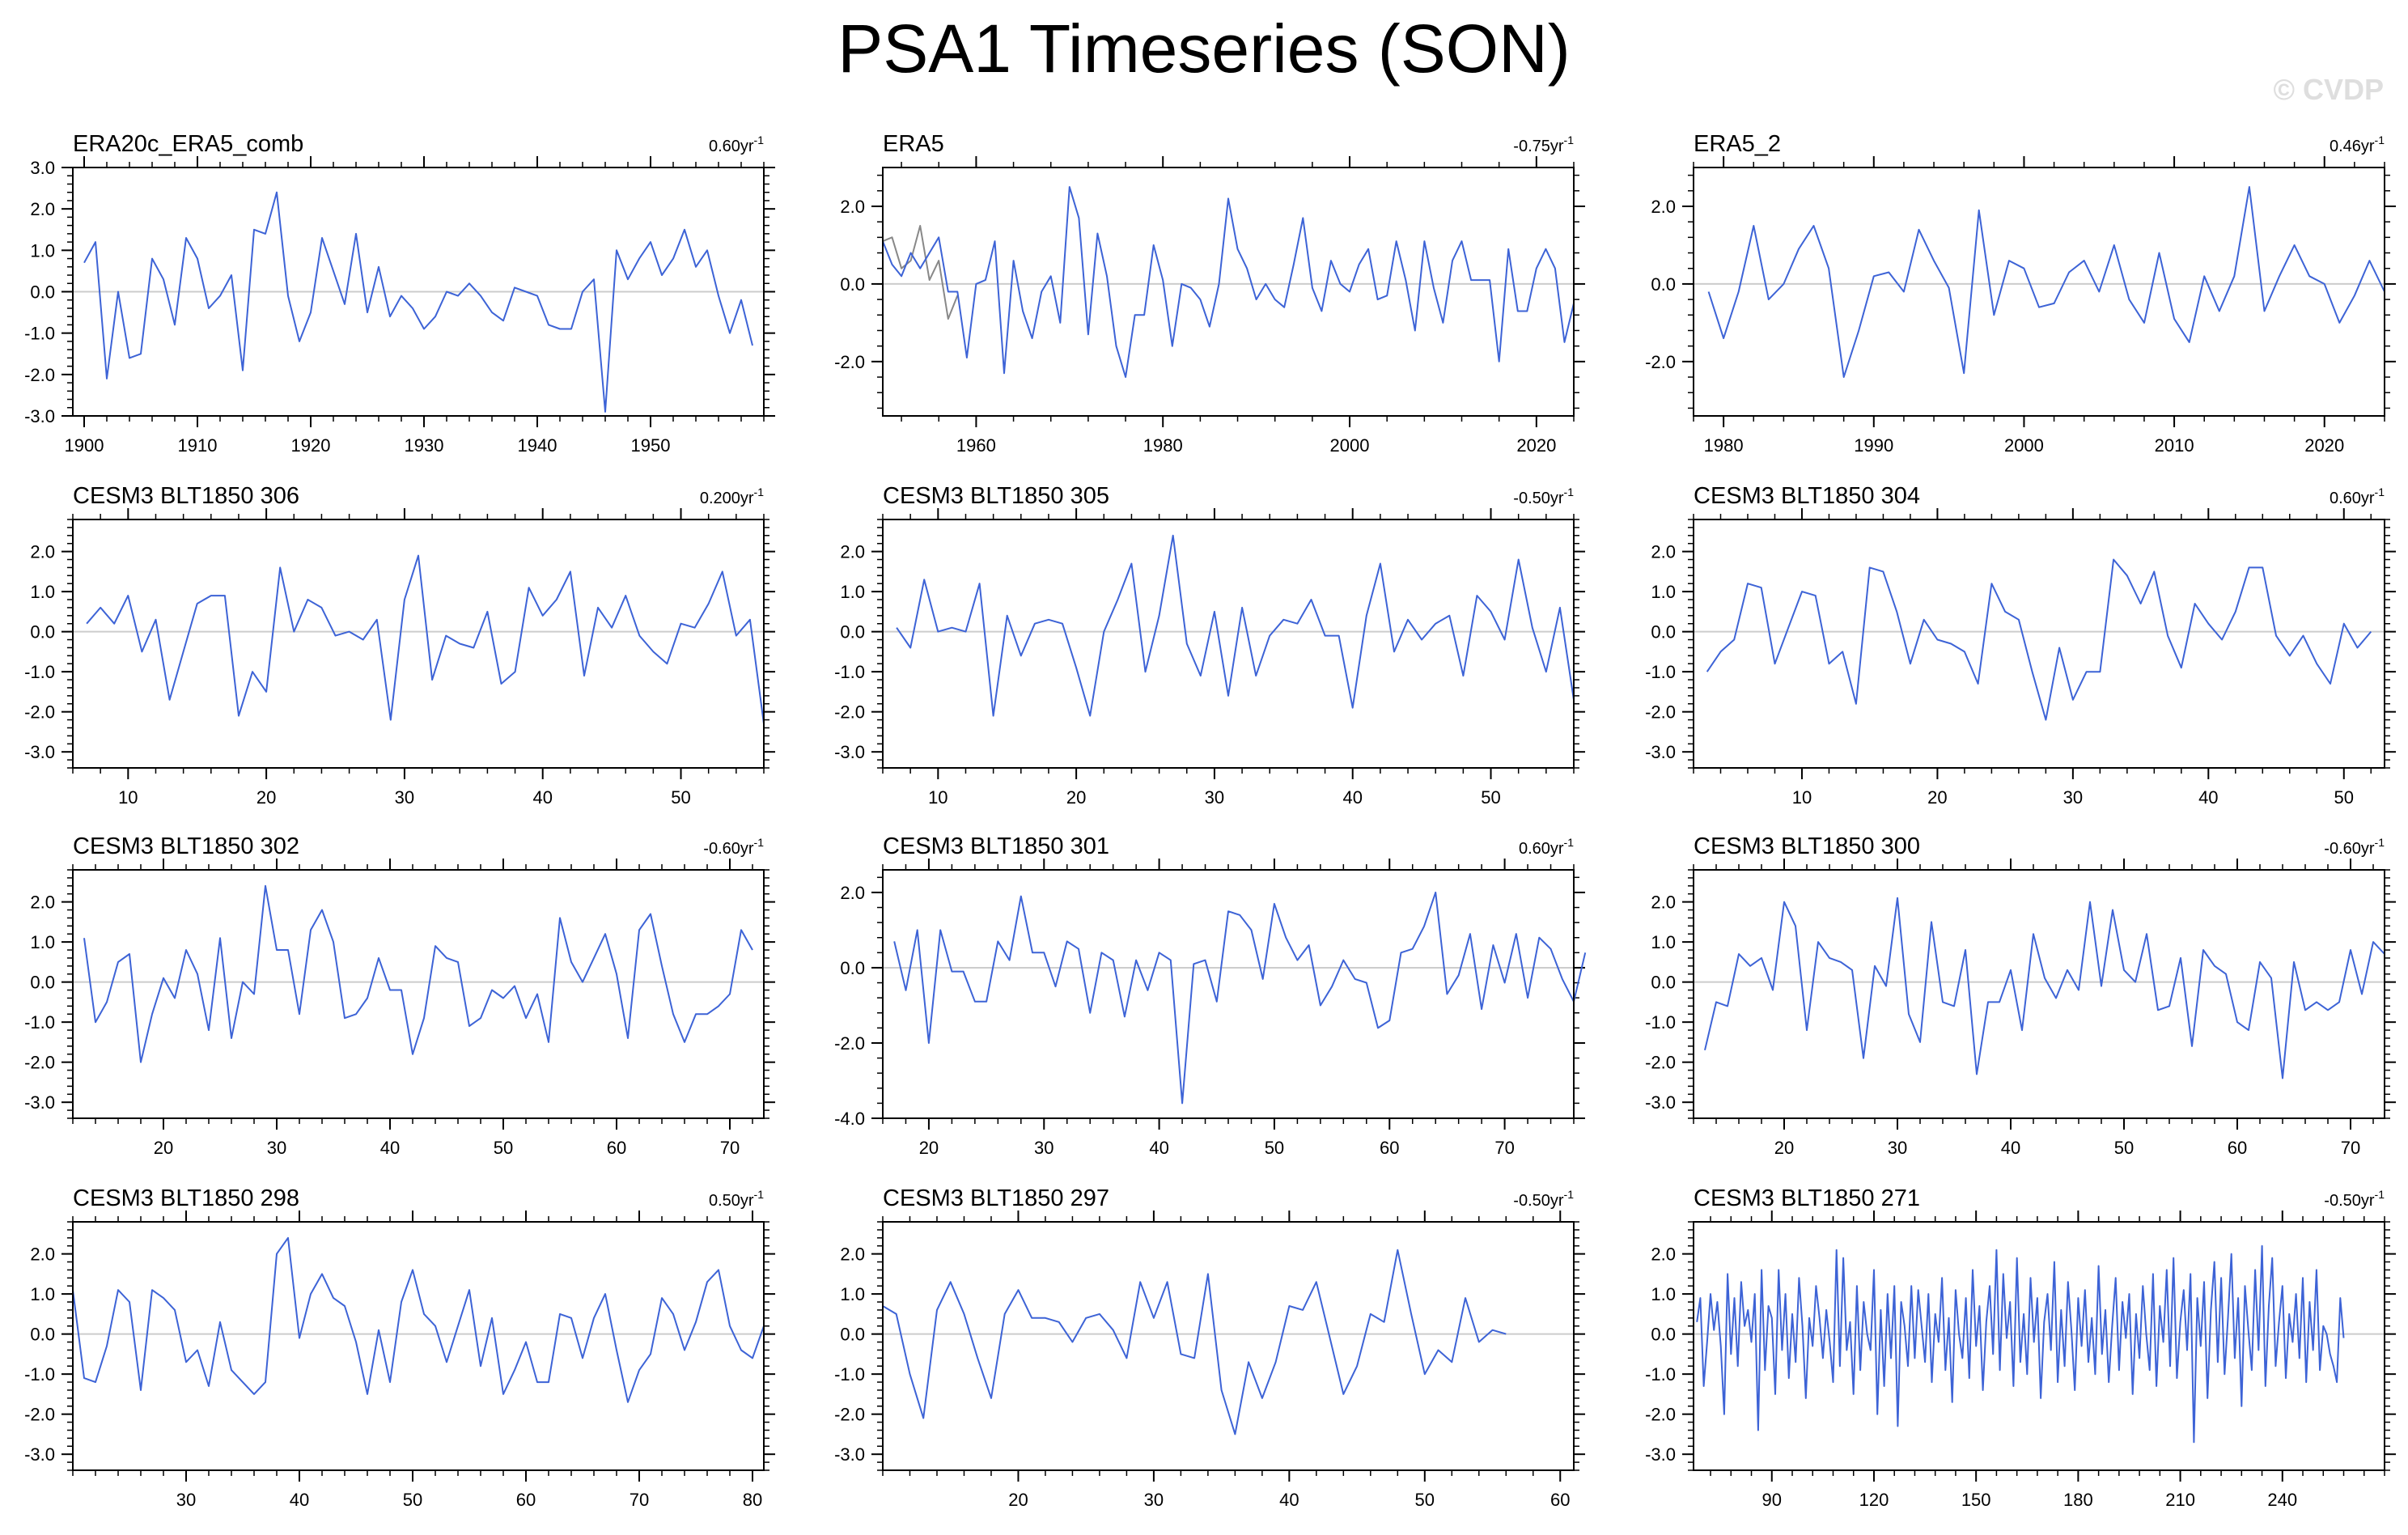 The image size is (2408, 1535). I want to click on panel-2: ERA5 -0.75yr-1 -2.0 0.0 2.0 1960 1980 2000 2020, so click(1209, 293).